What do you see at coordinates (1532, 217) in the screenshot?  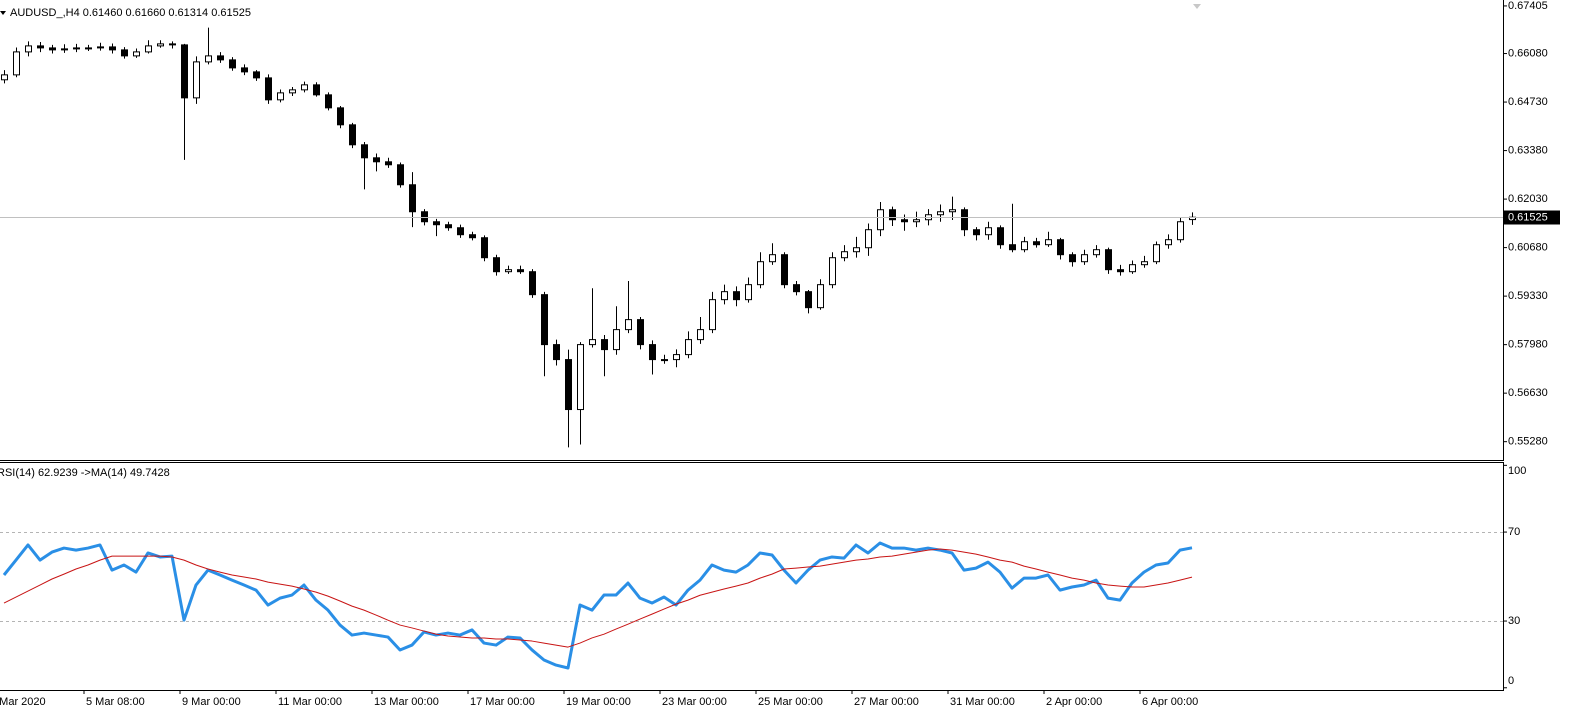 I see `last-price-box` at bounding box center [1532, 217].